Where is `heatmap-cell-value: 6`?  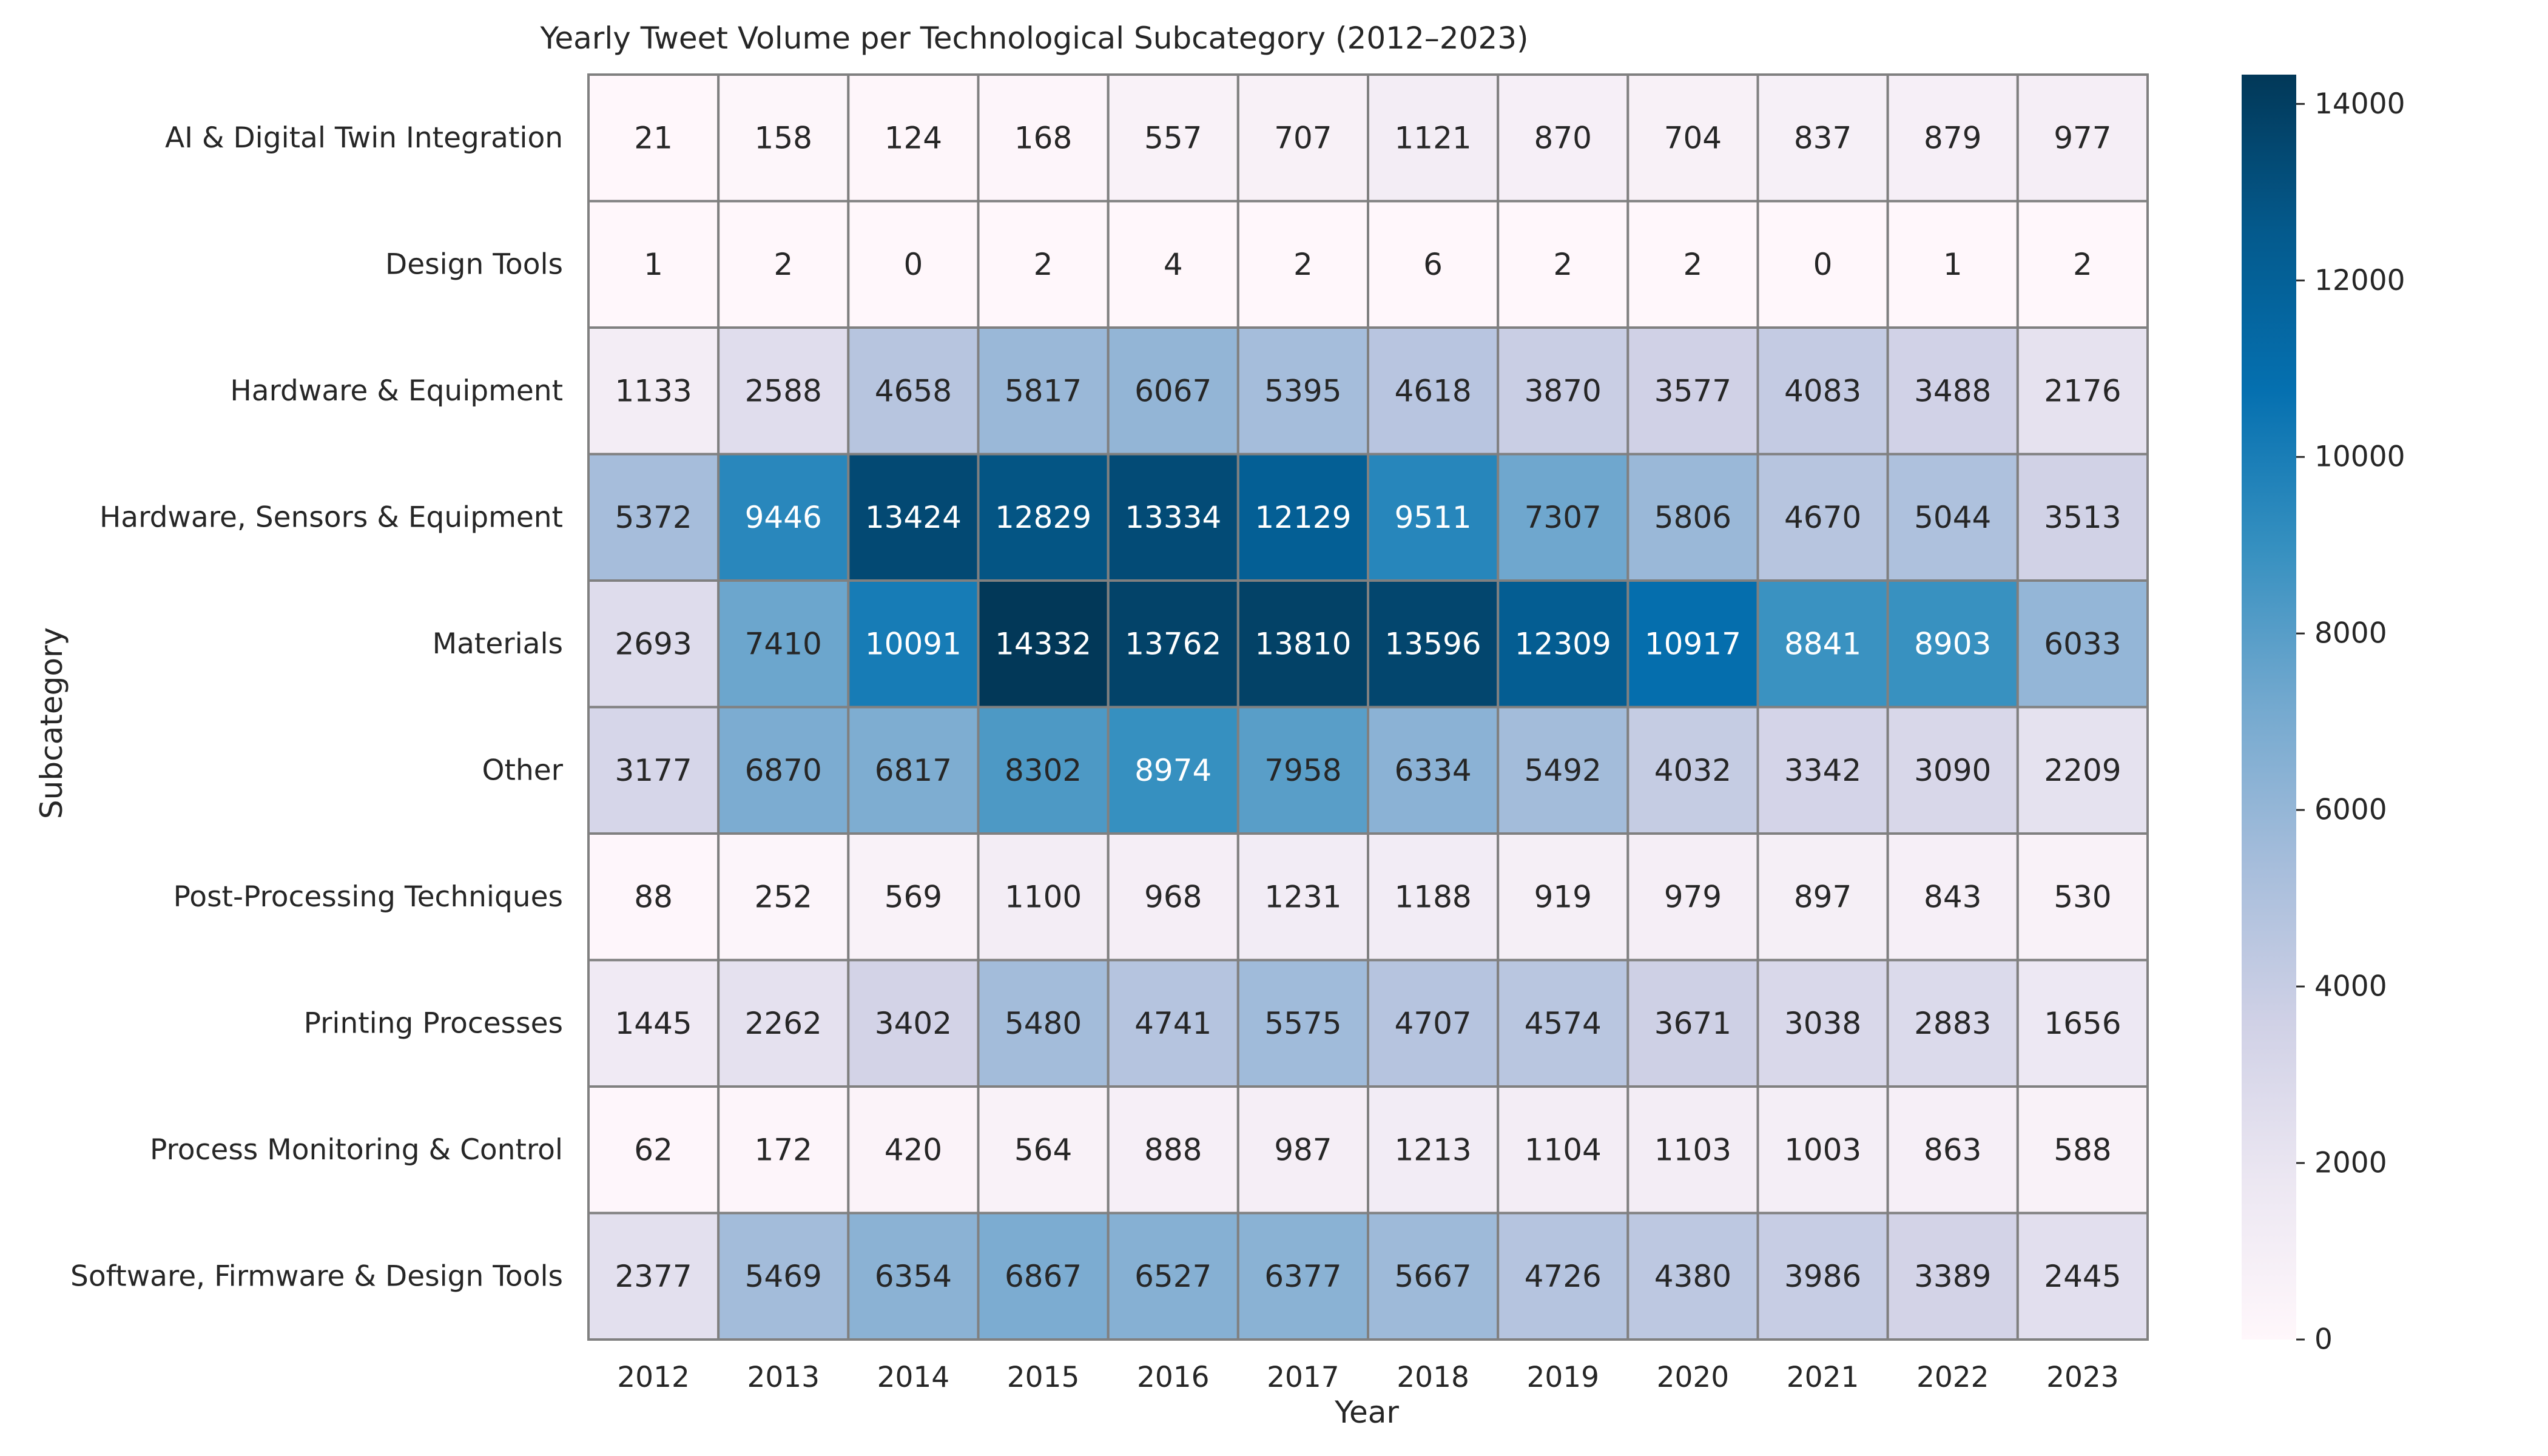
heatmap-cell-value: 6 is located at coordinates (1433, 264).